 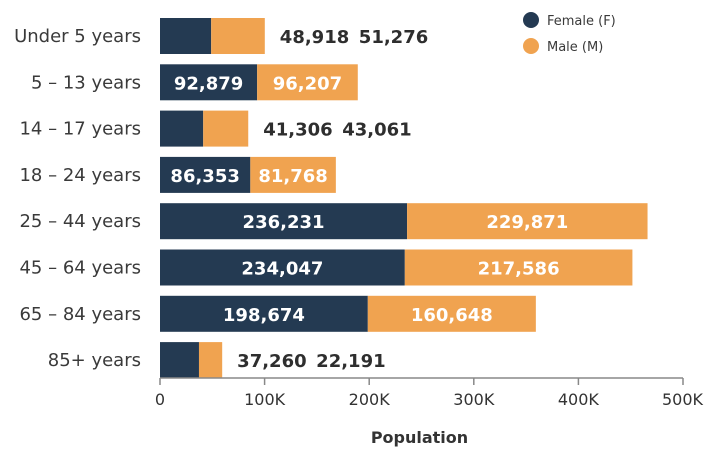 What do you see at coordinates (579, 399) in the screenshot?
I see `x-tick-label: 400K` at bounding box center [579, 399].